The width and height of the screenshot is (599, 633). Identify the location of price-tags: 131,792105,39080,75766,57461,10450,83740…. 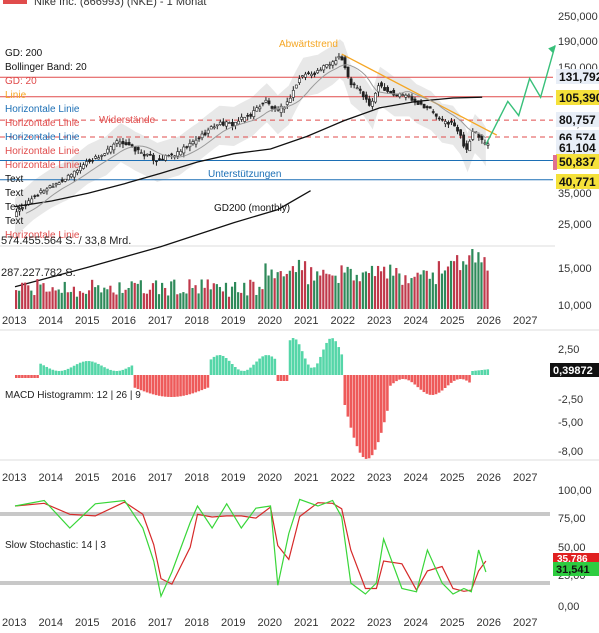
(576, 129).